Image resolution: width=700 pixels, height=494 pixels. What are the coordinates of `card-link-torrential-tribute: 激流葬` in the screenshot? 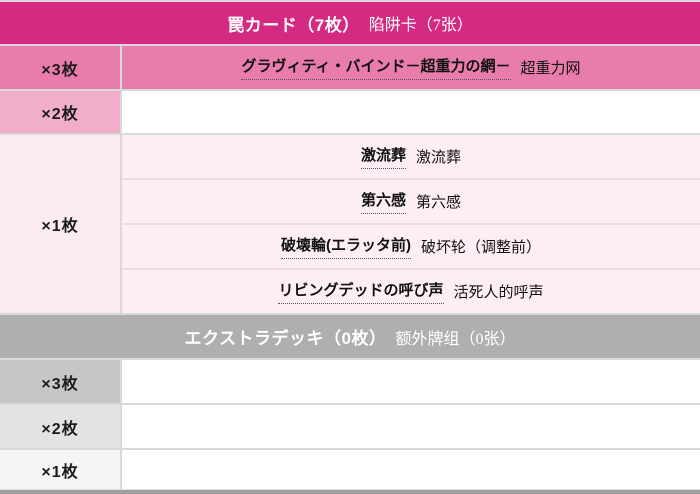 It's located at (383, 156).